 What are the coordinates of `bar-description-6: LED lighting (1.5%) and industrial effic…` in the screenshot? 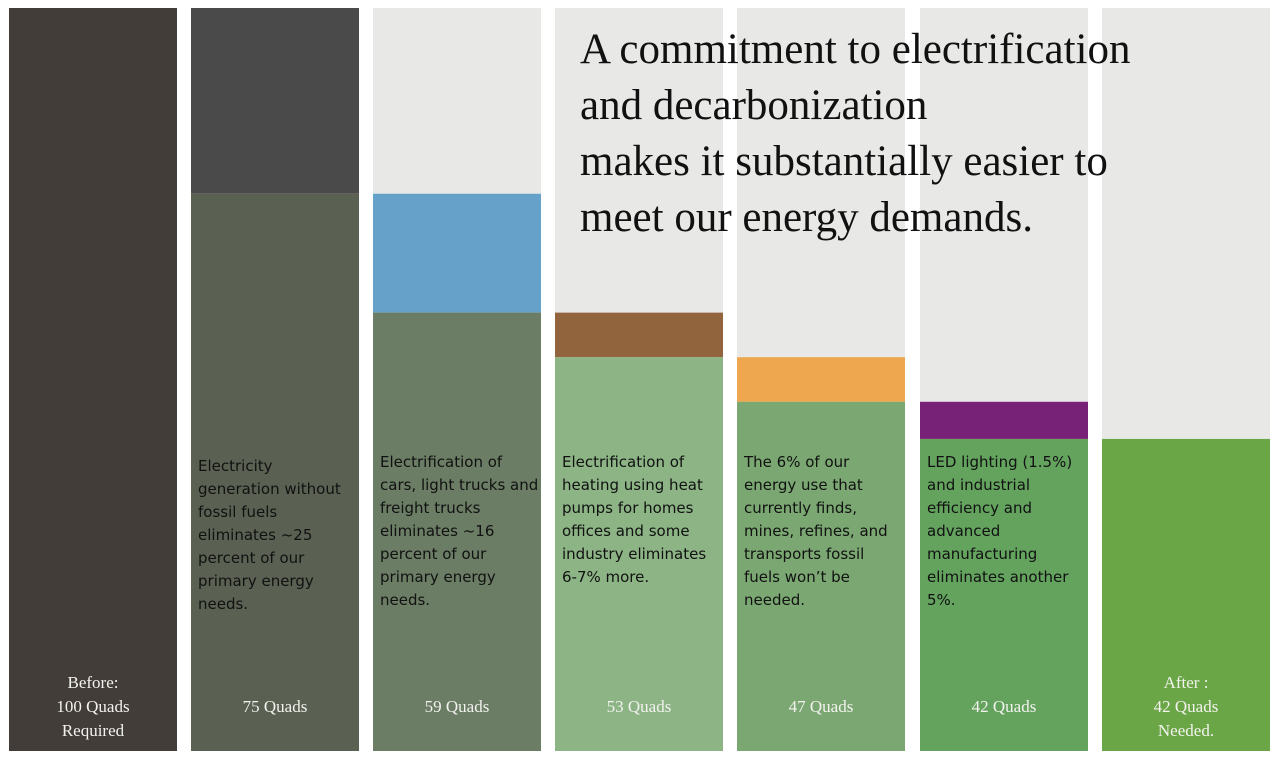 It's located at (1000, 531).